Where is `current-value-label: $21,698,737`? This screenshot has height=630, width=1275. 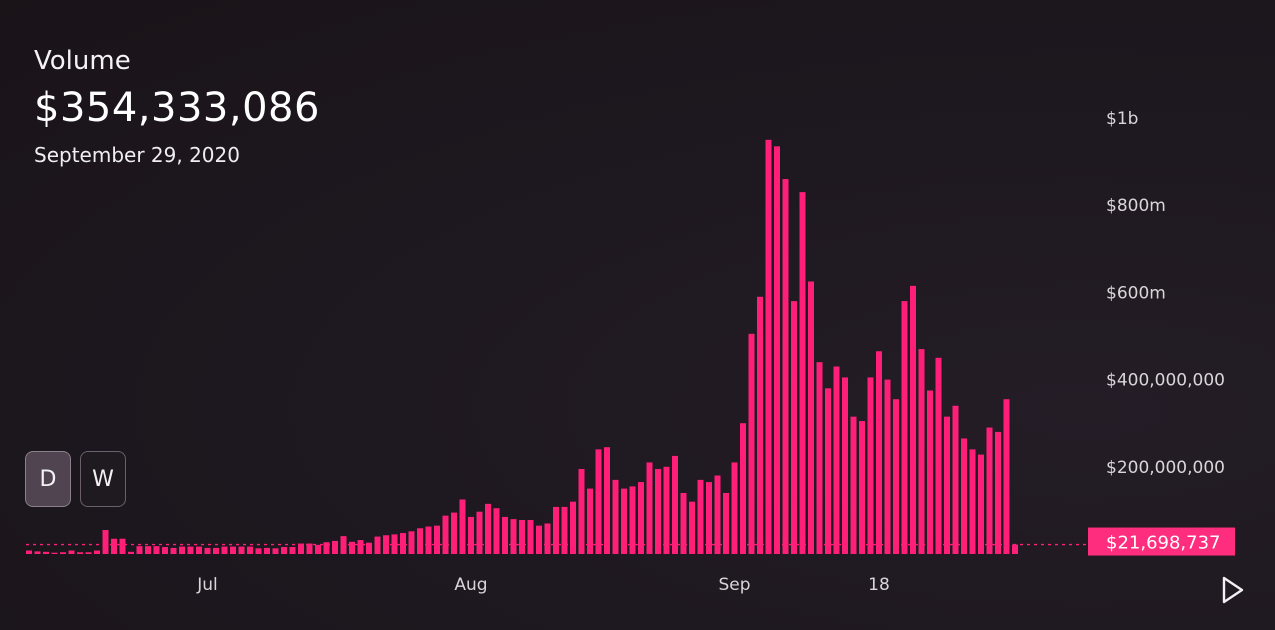
current-value-label: $21,698,737 is located at coordinates (1163, 543).